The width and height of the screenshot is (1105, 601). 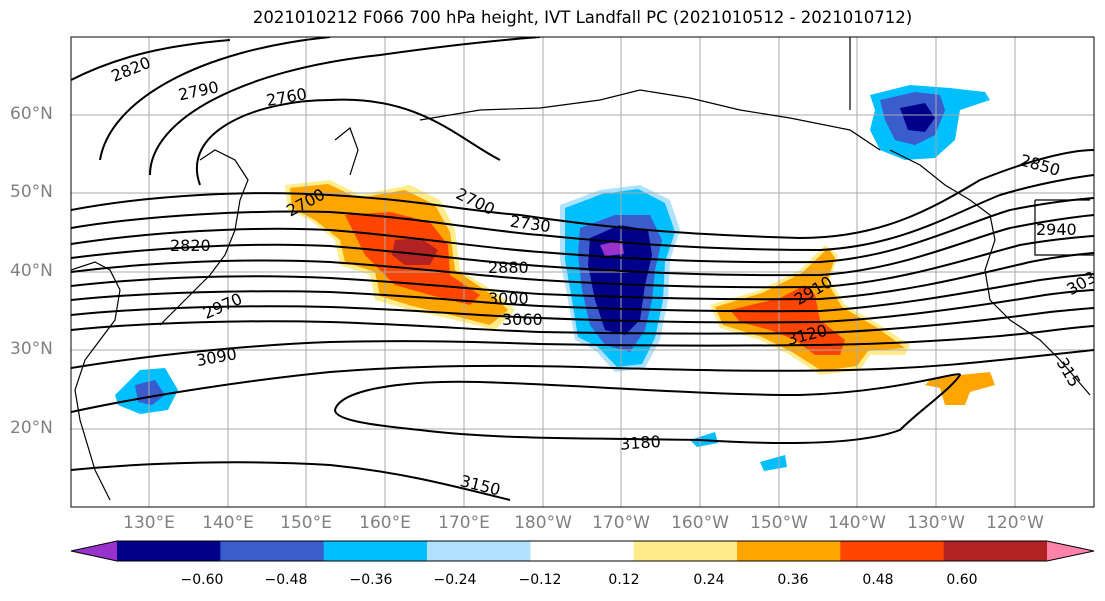 What do you see at coordinates (878, 580) in the screenshot?
I see `colorbar-tick-label: 0.48` at bounding box center [878, 580].